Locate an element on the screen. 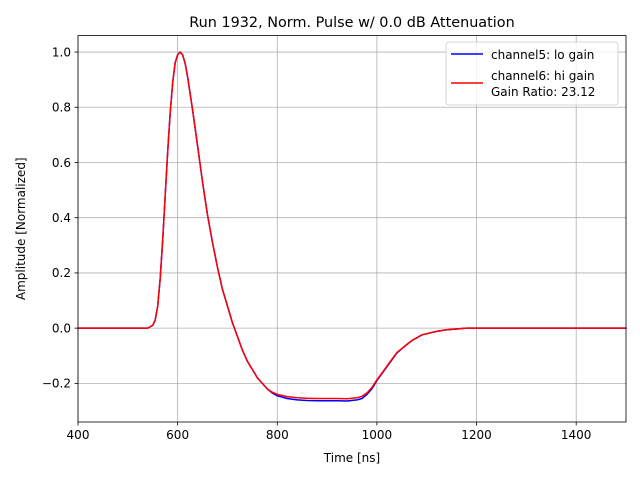 This screenshot has height=480, width=640. x-tick-label: 400 is located at coordinates (78, 435).